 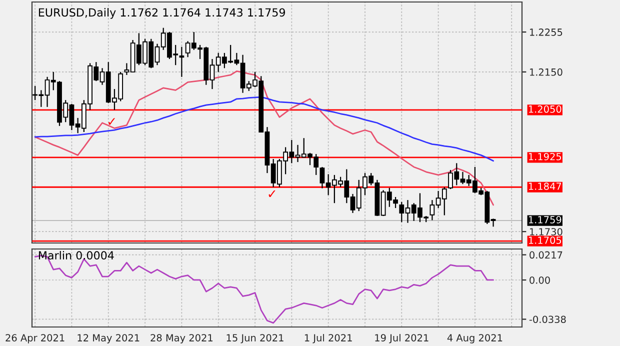 I want to click on y-tick-label: 1.2255, so click(x=546, y=32).